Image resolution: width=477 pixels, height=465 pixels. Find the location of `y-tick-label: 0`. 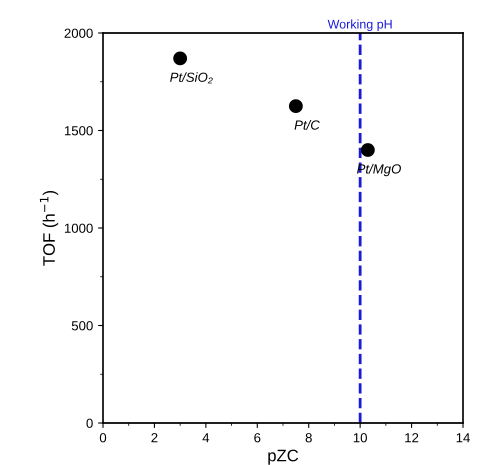

y-tick-label: 0 is located at coordinates (89, 423).